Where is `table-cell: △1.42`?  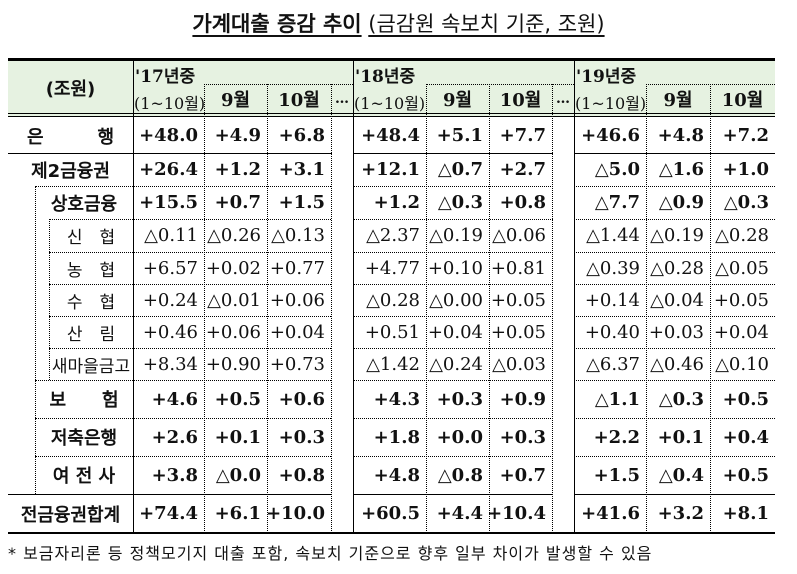 table-cell: △1.42 is located at coordinates (393, 364).